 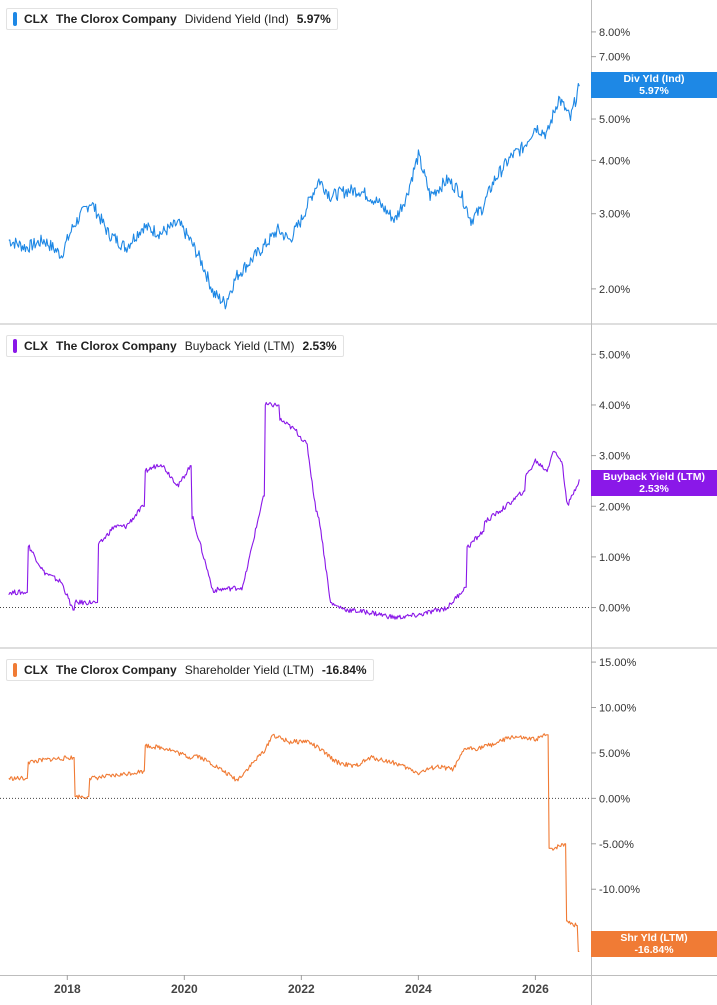 I want to click on y-tick-label: 1.00%, so click(x=614, y=558).